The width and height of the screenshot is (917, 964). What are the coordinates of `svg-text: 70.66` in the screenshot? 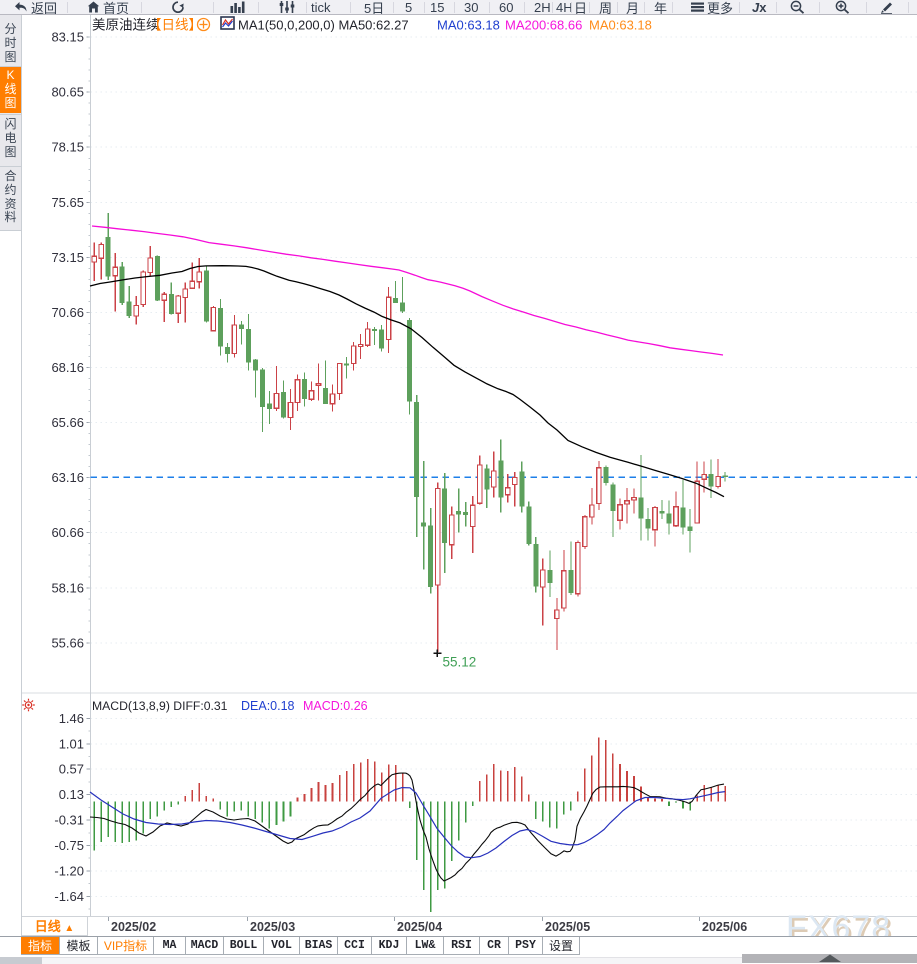 It's located at (67, 312).